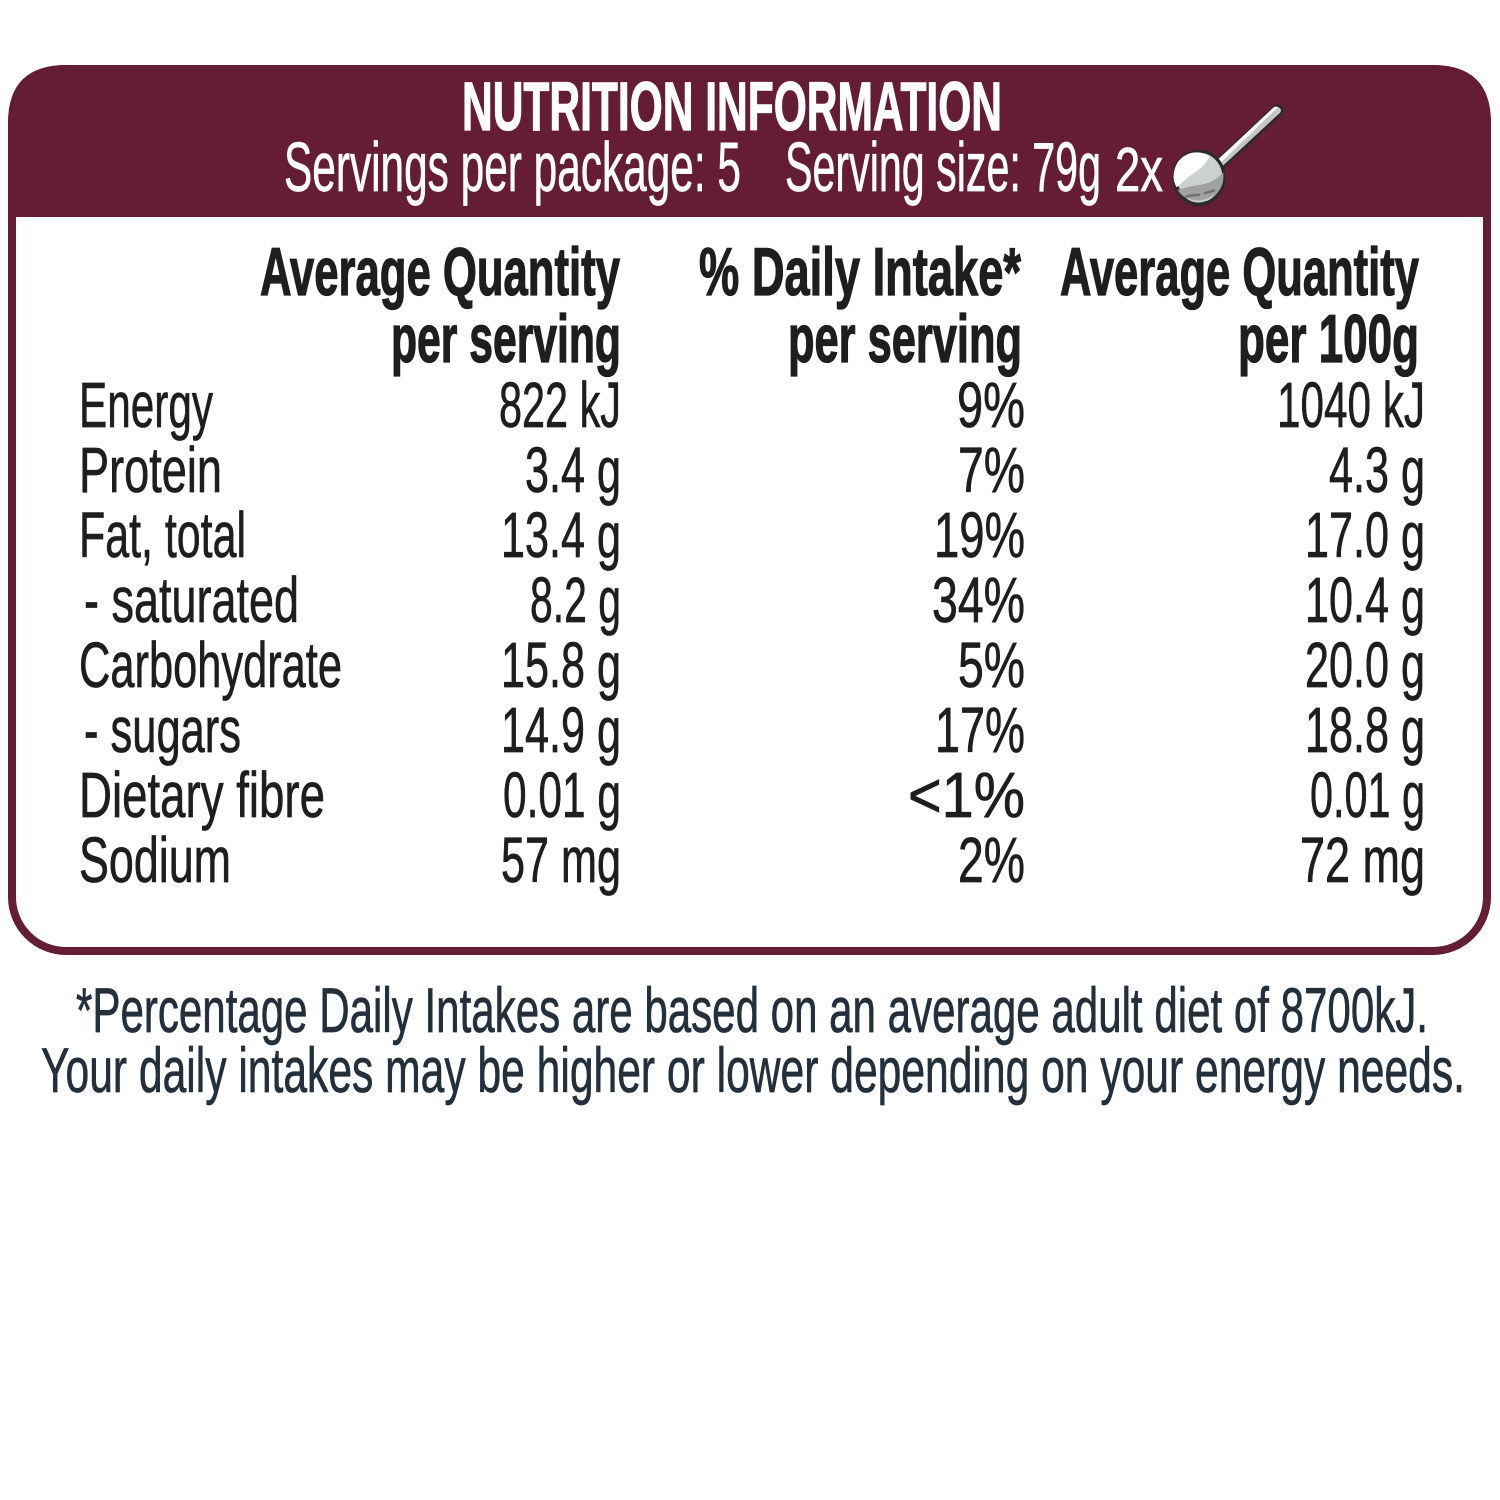 The image size is (1500, 1500). Describe the element at coordinates (1351, 405) in the screenshot. I see `svg-text: 1040 kJ` at that location.